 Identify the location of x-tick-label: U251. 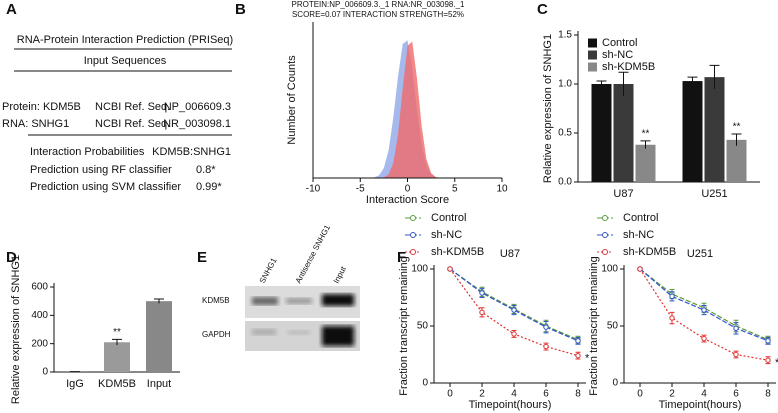
(714, 194).